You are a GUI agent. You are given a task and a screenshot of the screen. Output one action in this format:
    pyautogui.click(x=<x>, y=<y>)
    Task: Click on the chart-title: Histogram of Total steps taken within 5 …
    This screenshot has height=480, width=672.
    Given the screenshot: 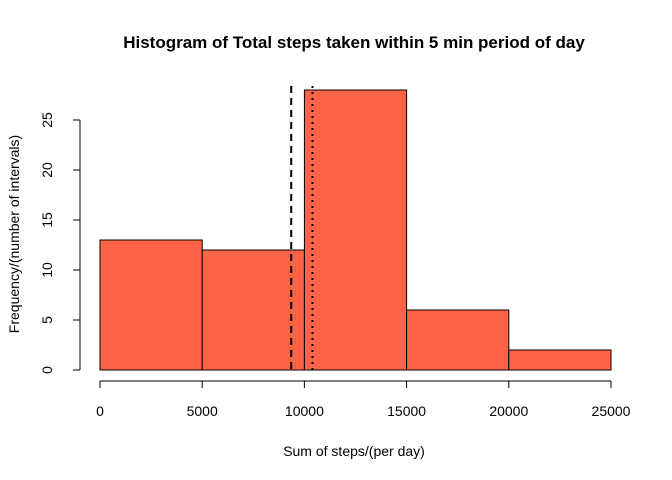 What is the action you would take?
    pyautogui.click(x=354, y=42)
    